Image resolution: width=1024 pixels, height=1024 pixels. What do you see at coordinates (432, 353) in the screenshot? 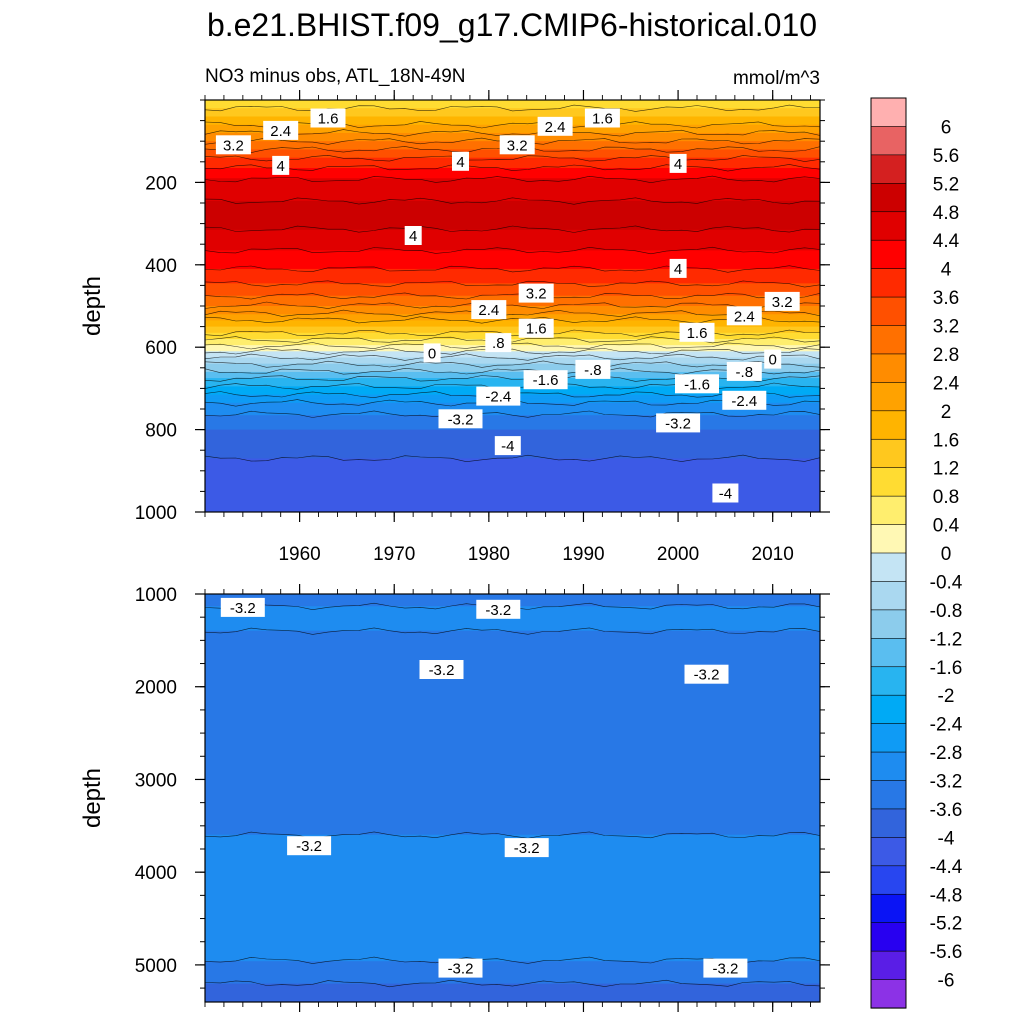
I see `upper-contour-label: 0` at bounding box center [432, 353].